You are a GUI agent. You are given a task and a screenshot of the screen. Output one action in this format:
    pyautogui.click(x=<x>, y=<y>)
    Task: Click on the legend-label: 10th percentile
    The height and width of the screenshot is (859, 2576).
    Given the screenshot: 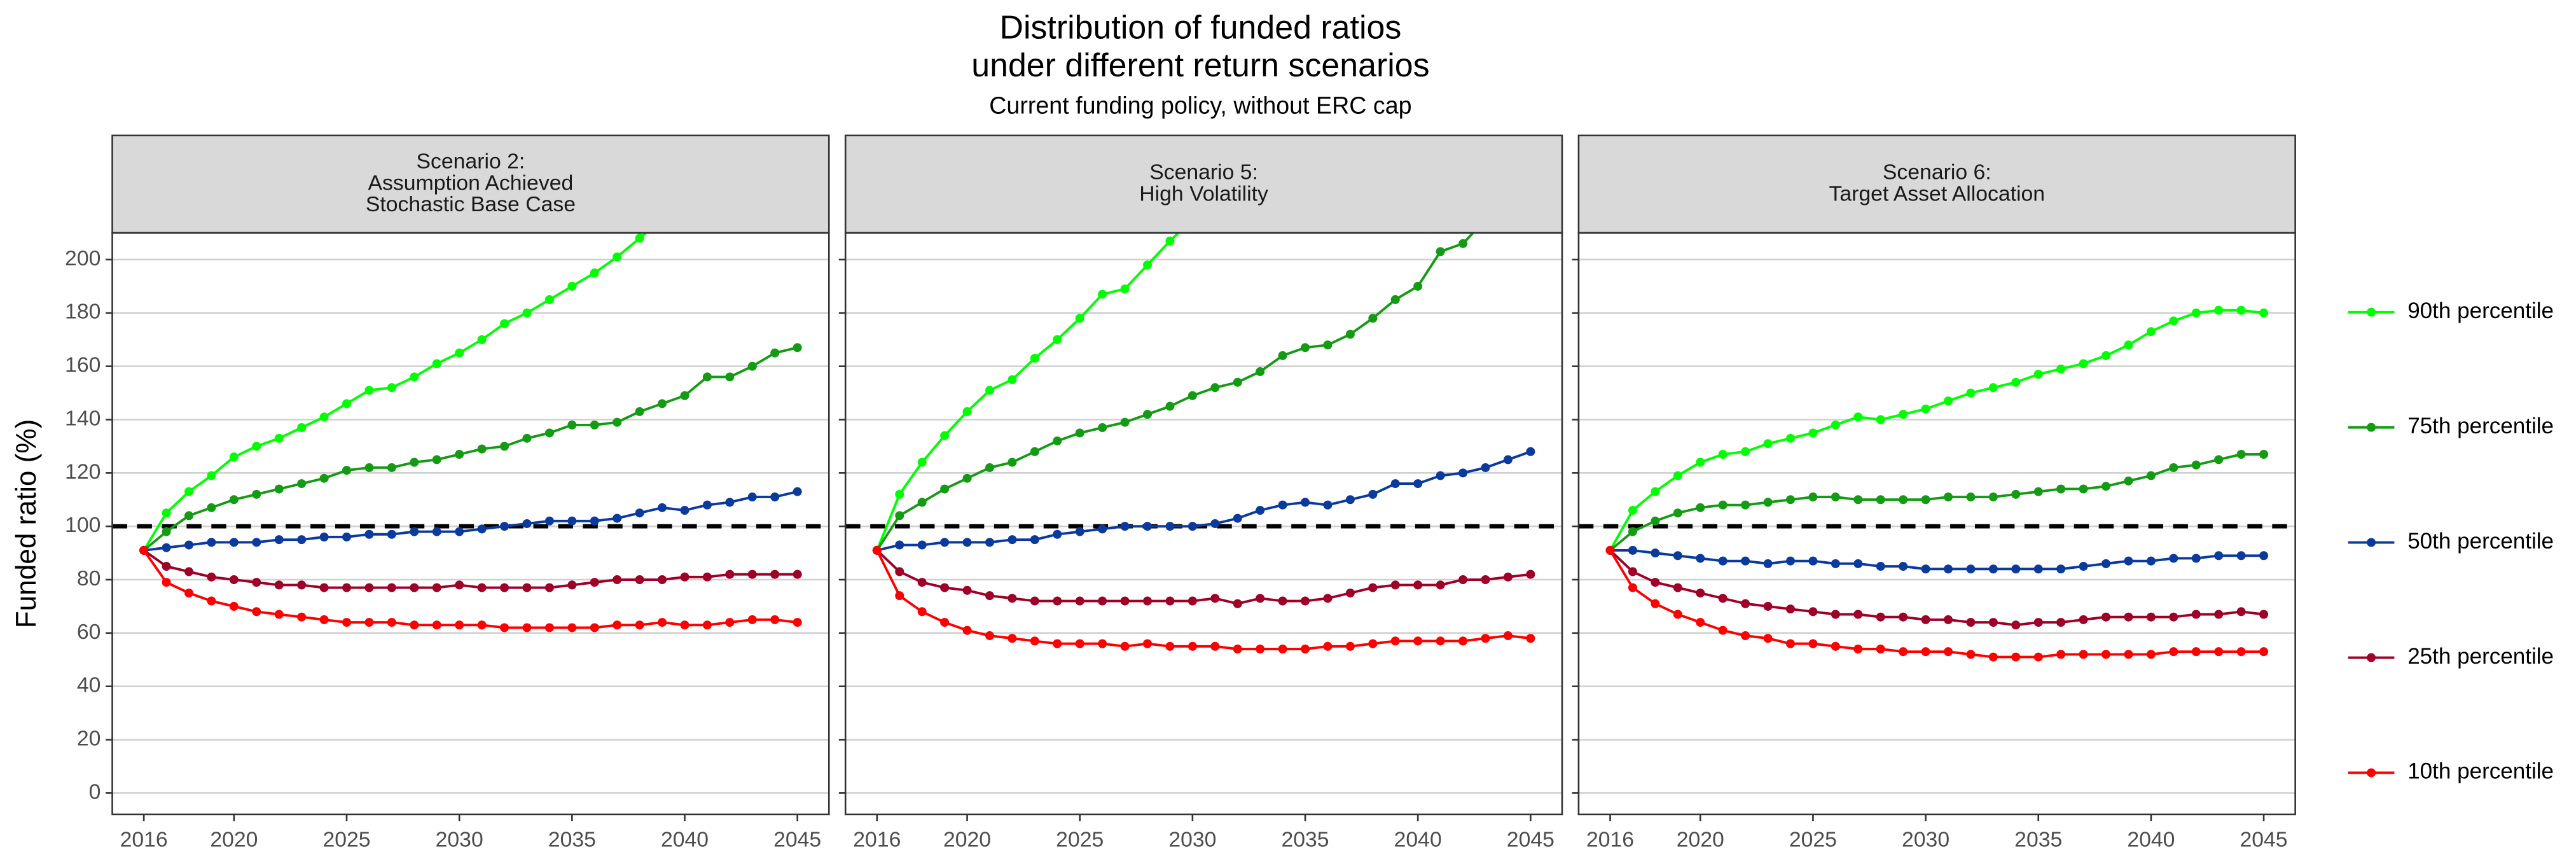 What is the action you would take?
    pyautogui.click(x=2480, y=771)
    